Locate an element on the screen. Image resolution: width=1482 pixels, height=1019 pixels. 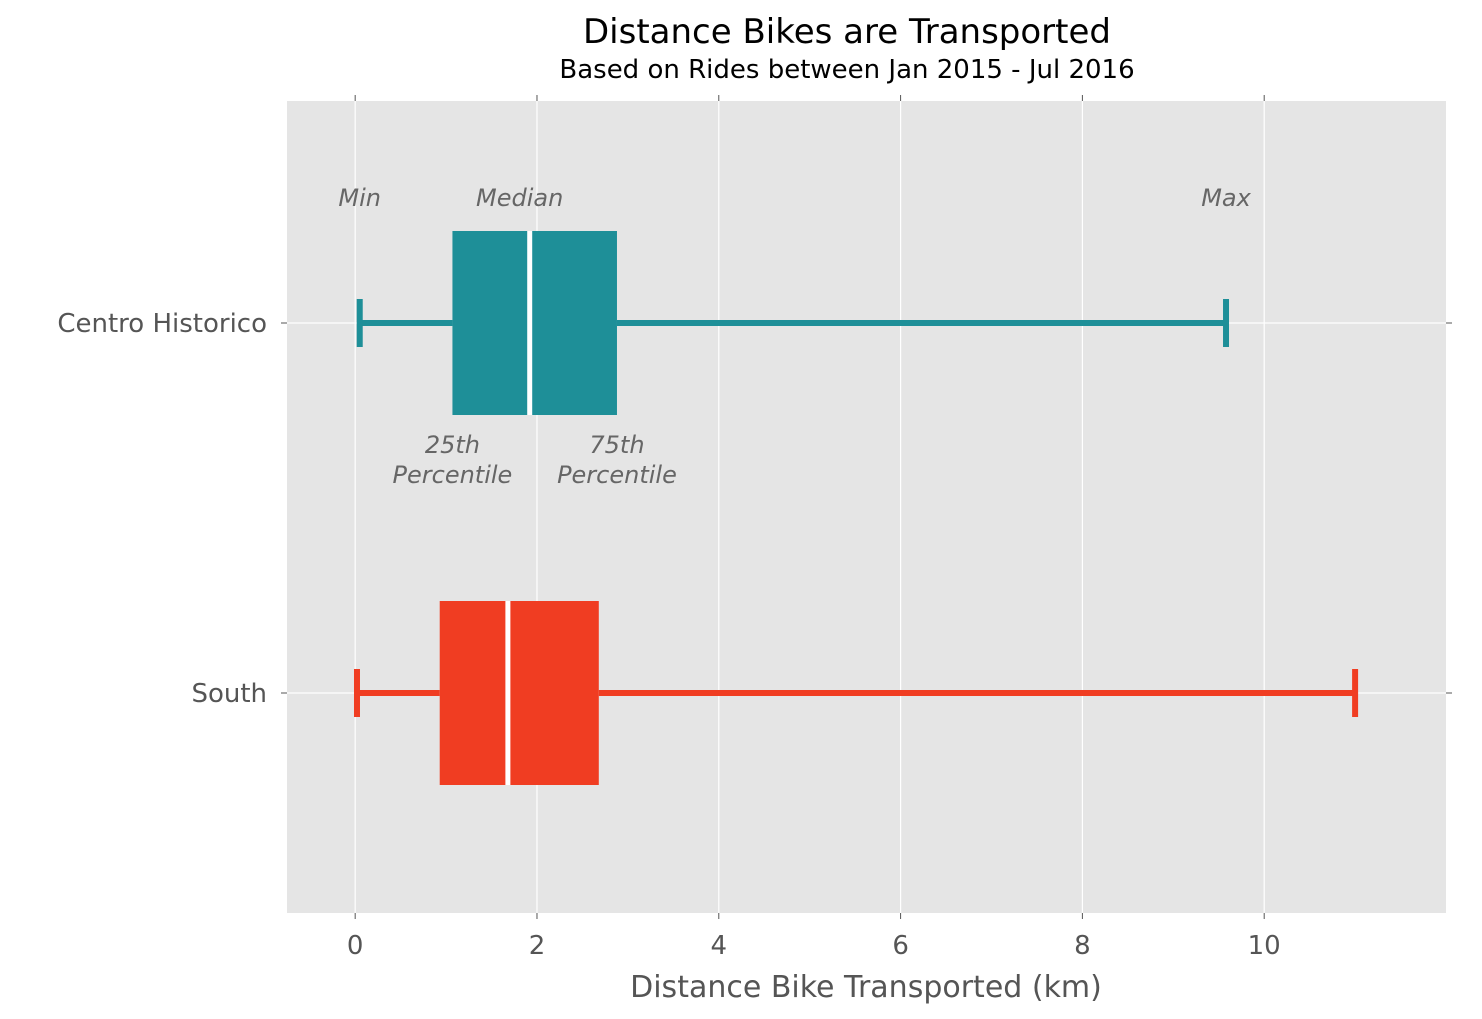
q3-annotation: 75th is located at coordinates (616, 445).